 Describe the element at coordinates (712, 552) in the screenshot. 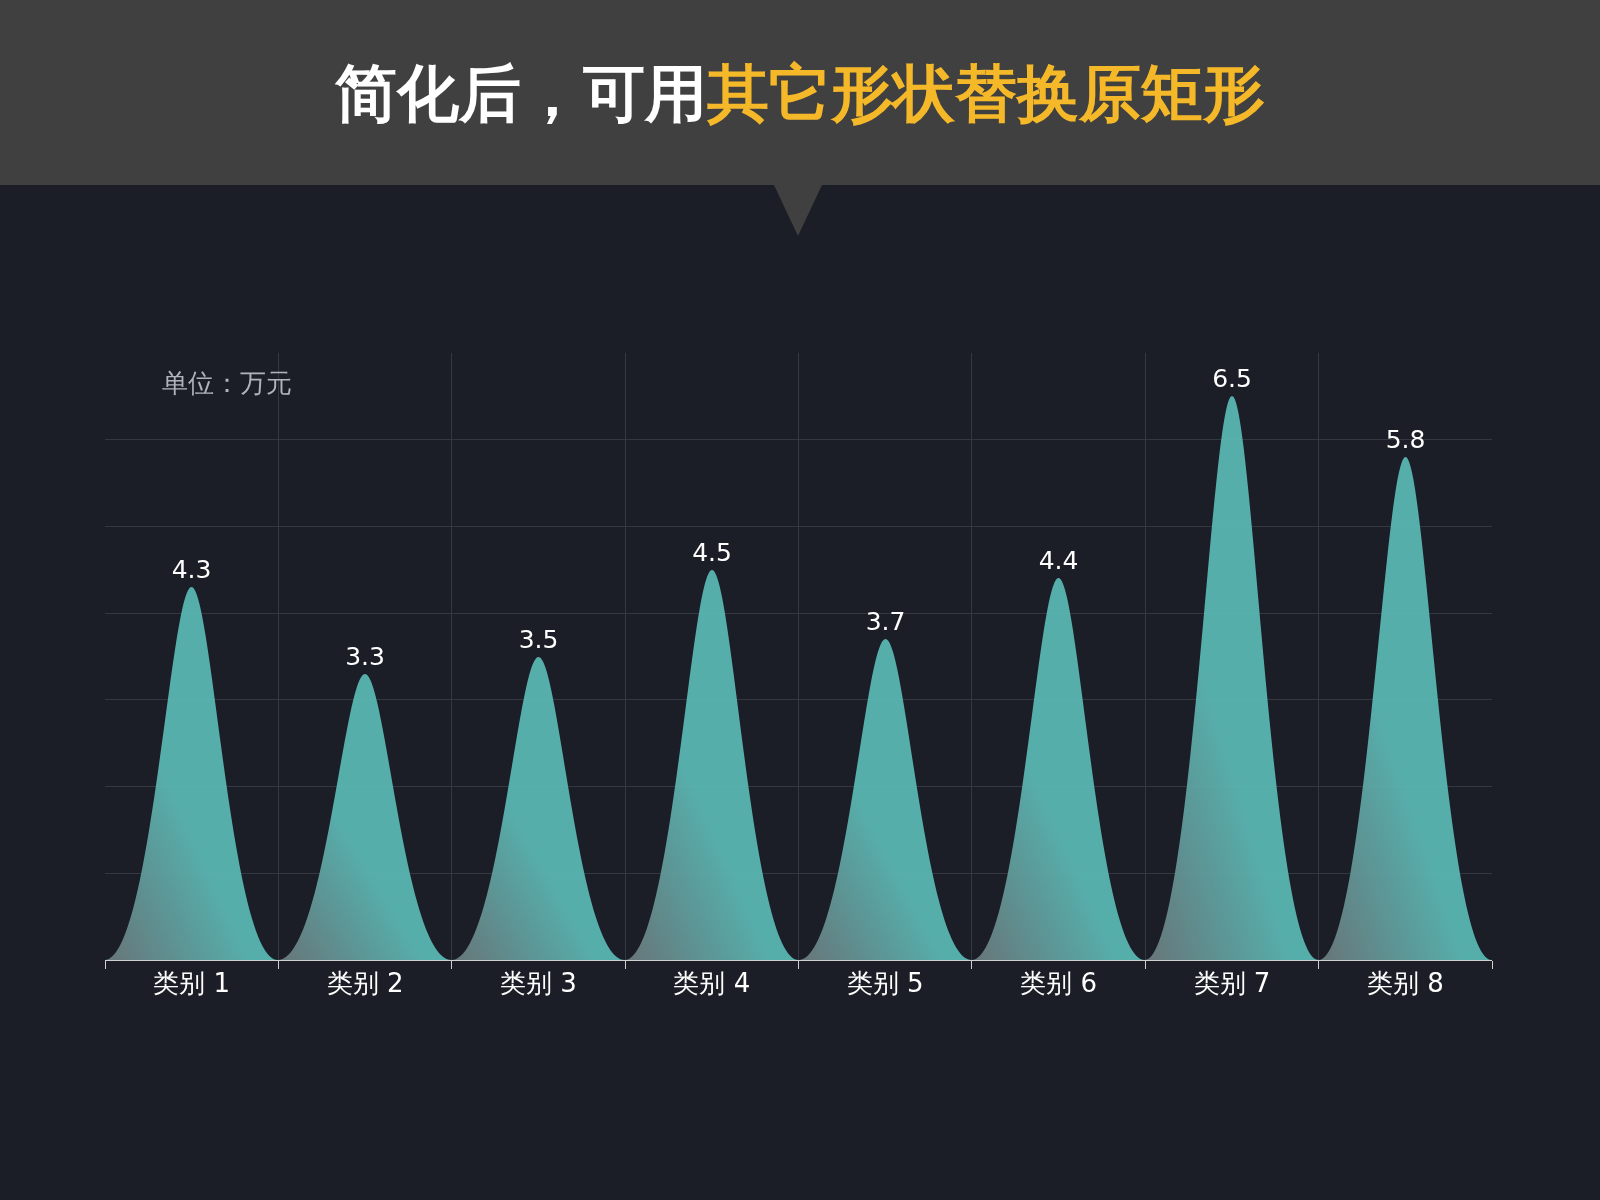

I see `data-label: 4.5` at that location.